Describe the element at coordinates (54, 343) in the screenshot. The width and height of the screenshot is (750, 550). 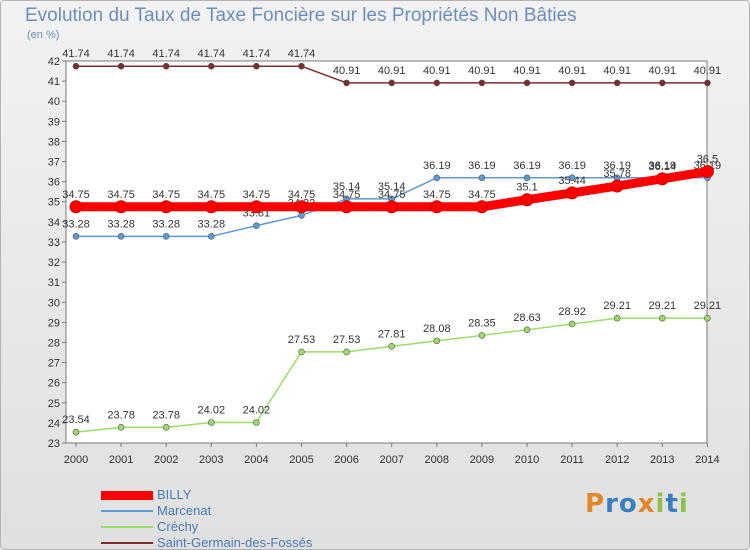
I see `y-tick-label: 28` at that location.